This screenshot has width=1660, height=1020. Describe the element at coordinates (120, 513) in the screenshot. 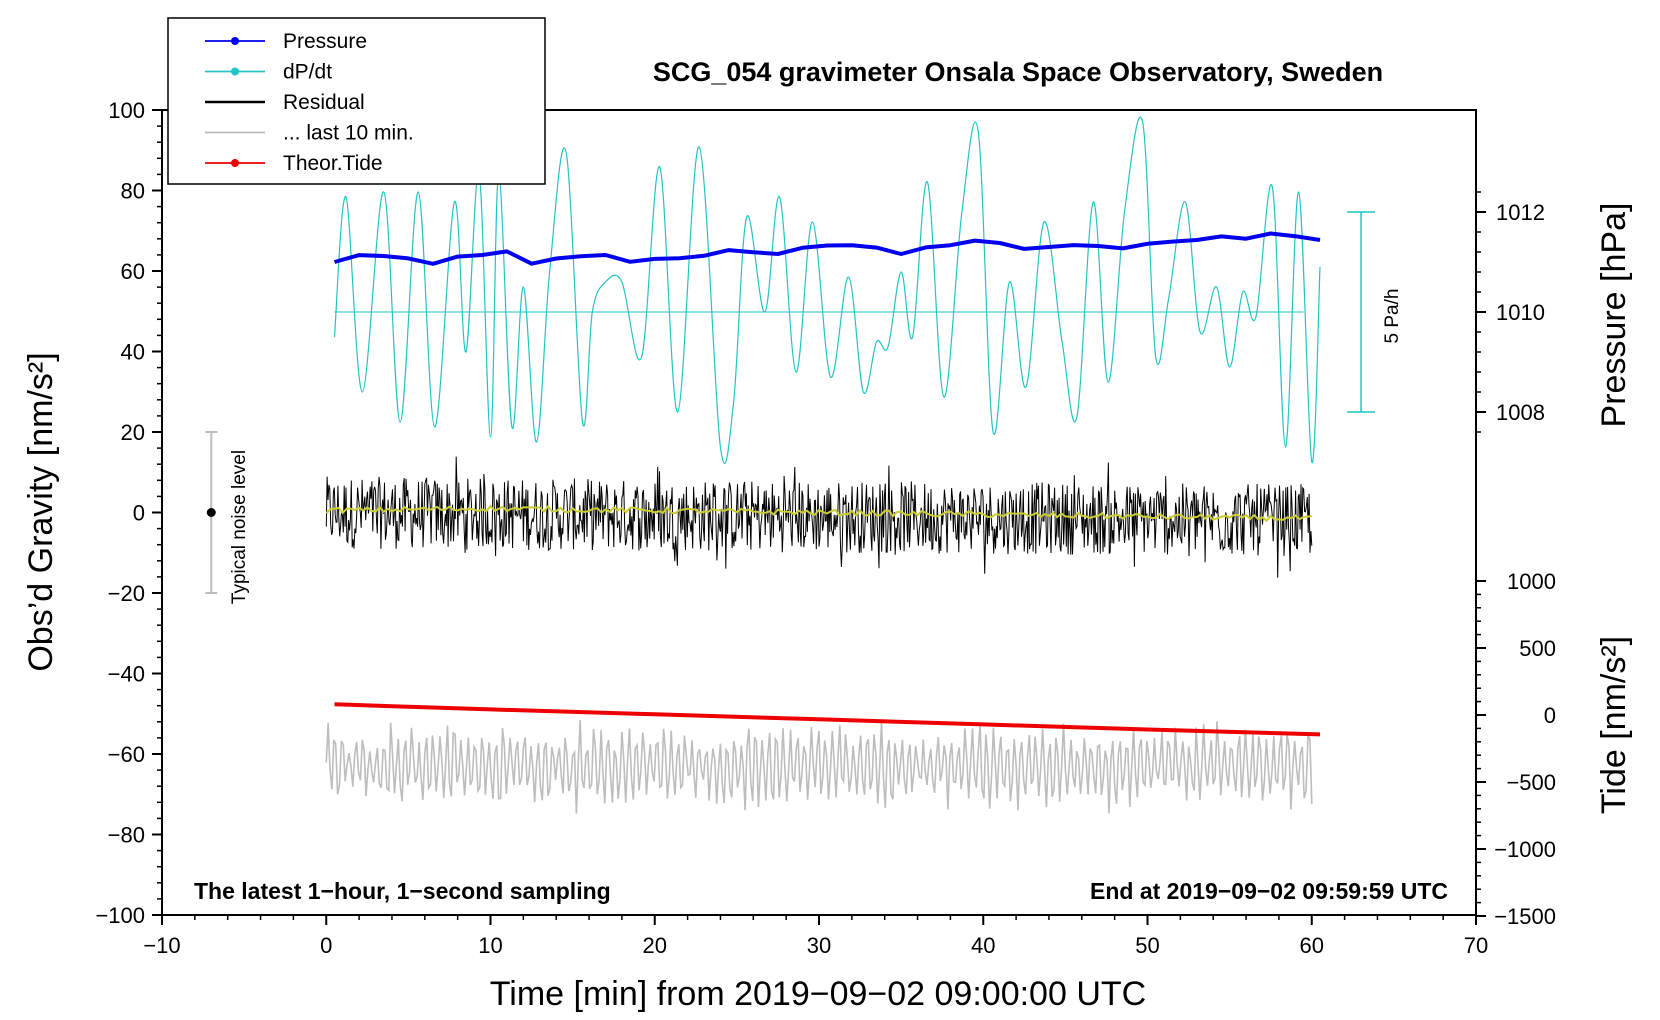

I see `y-left-tick-labels: 100 80 60 40 20 0 −20 −40 −60 −80 −100` at that location.